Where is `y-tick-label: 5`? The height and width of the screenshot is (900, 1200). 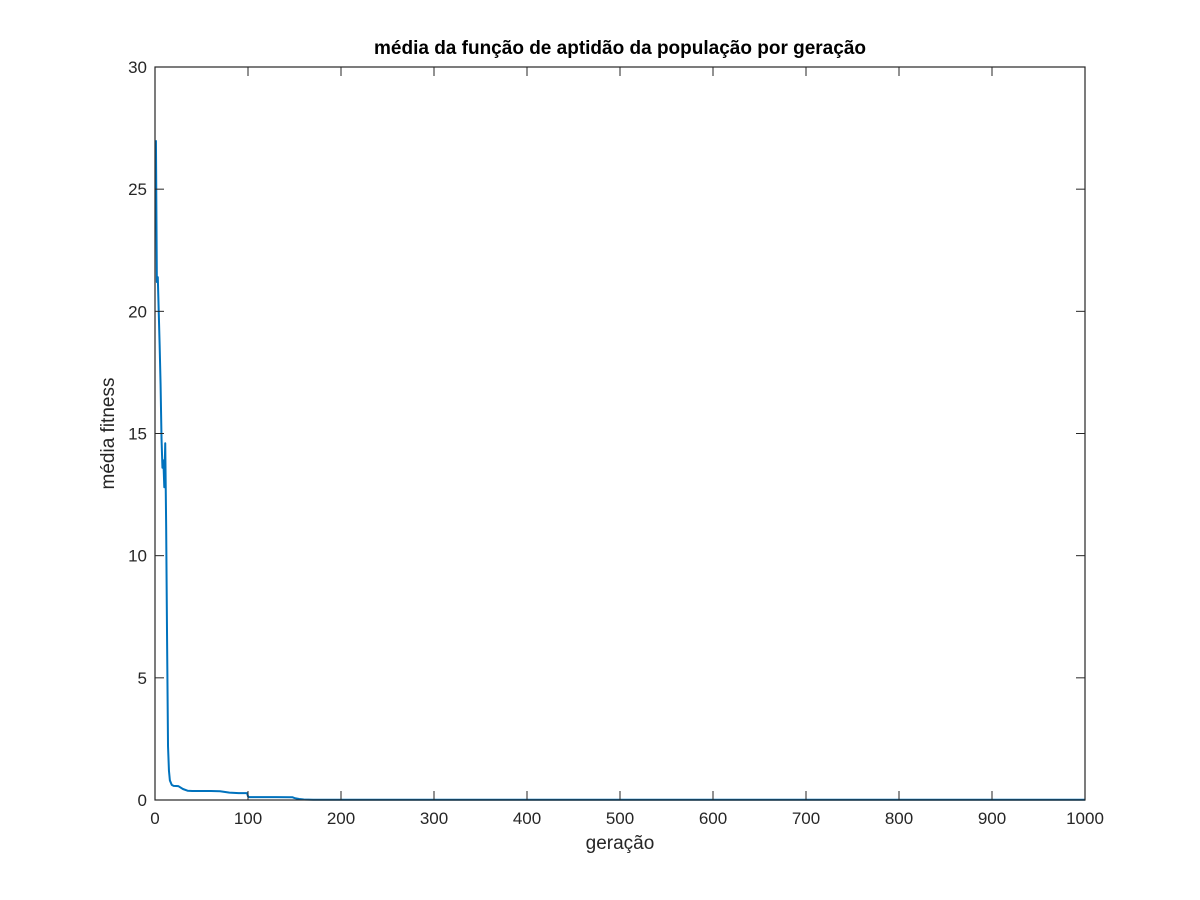 y-tick-label: 5 is located at coordinates (142, 678).